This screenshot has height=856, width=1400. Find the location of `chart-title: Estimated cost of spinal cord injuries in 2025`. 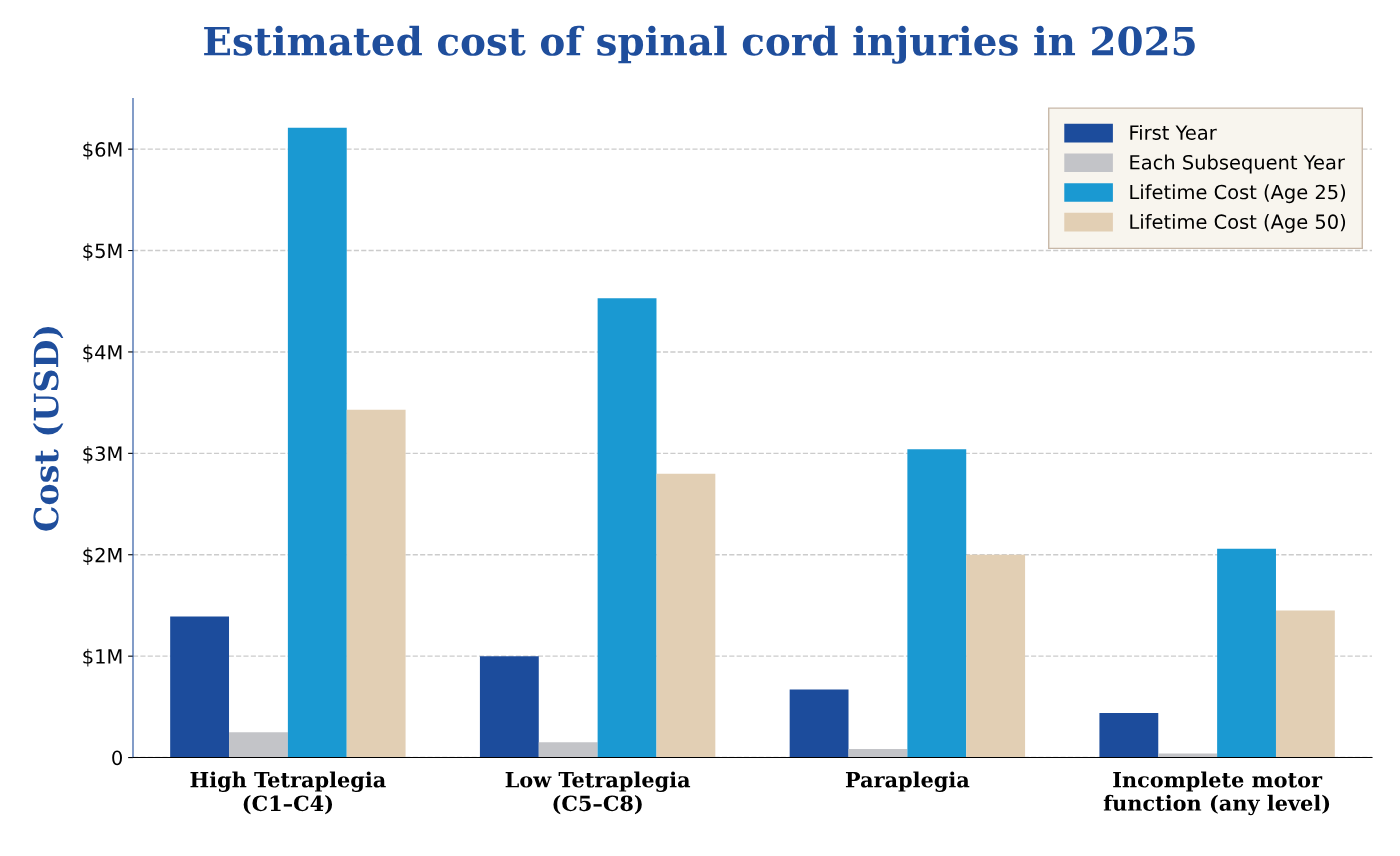

chart-title: Estimated cost of spinal cord injuries in 2025 is located at coordinates (699, 44).